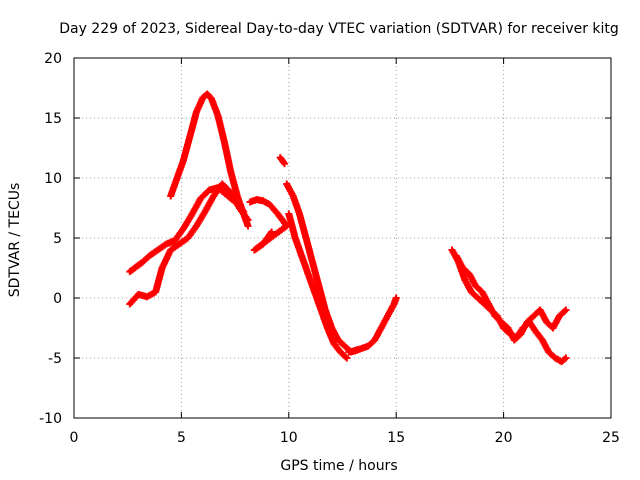 The height and width of the screenshot is (480, 640). What do you see at coordinates (55, 359) in the screenshot?
I see `y-tick-label: -5` at bounding box center [55, 359].